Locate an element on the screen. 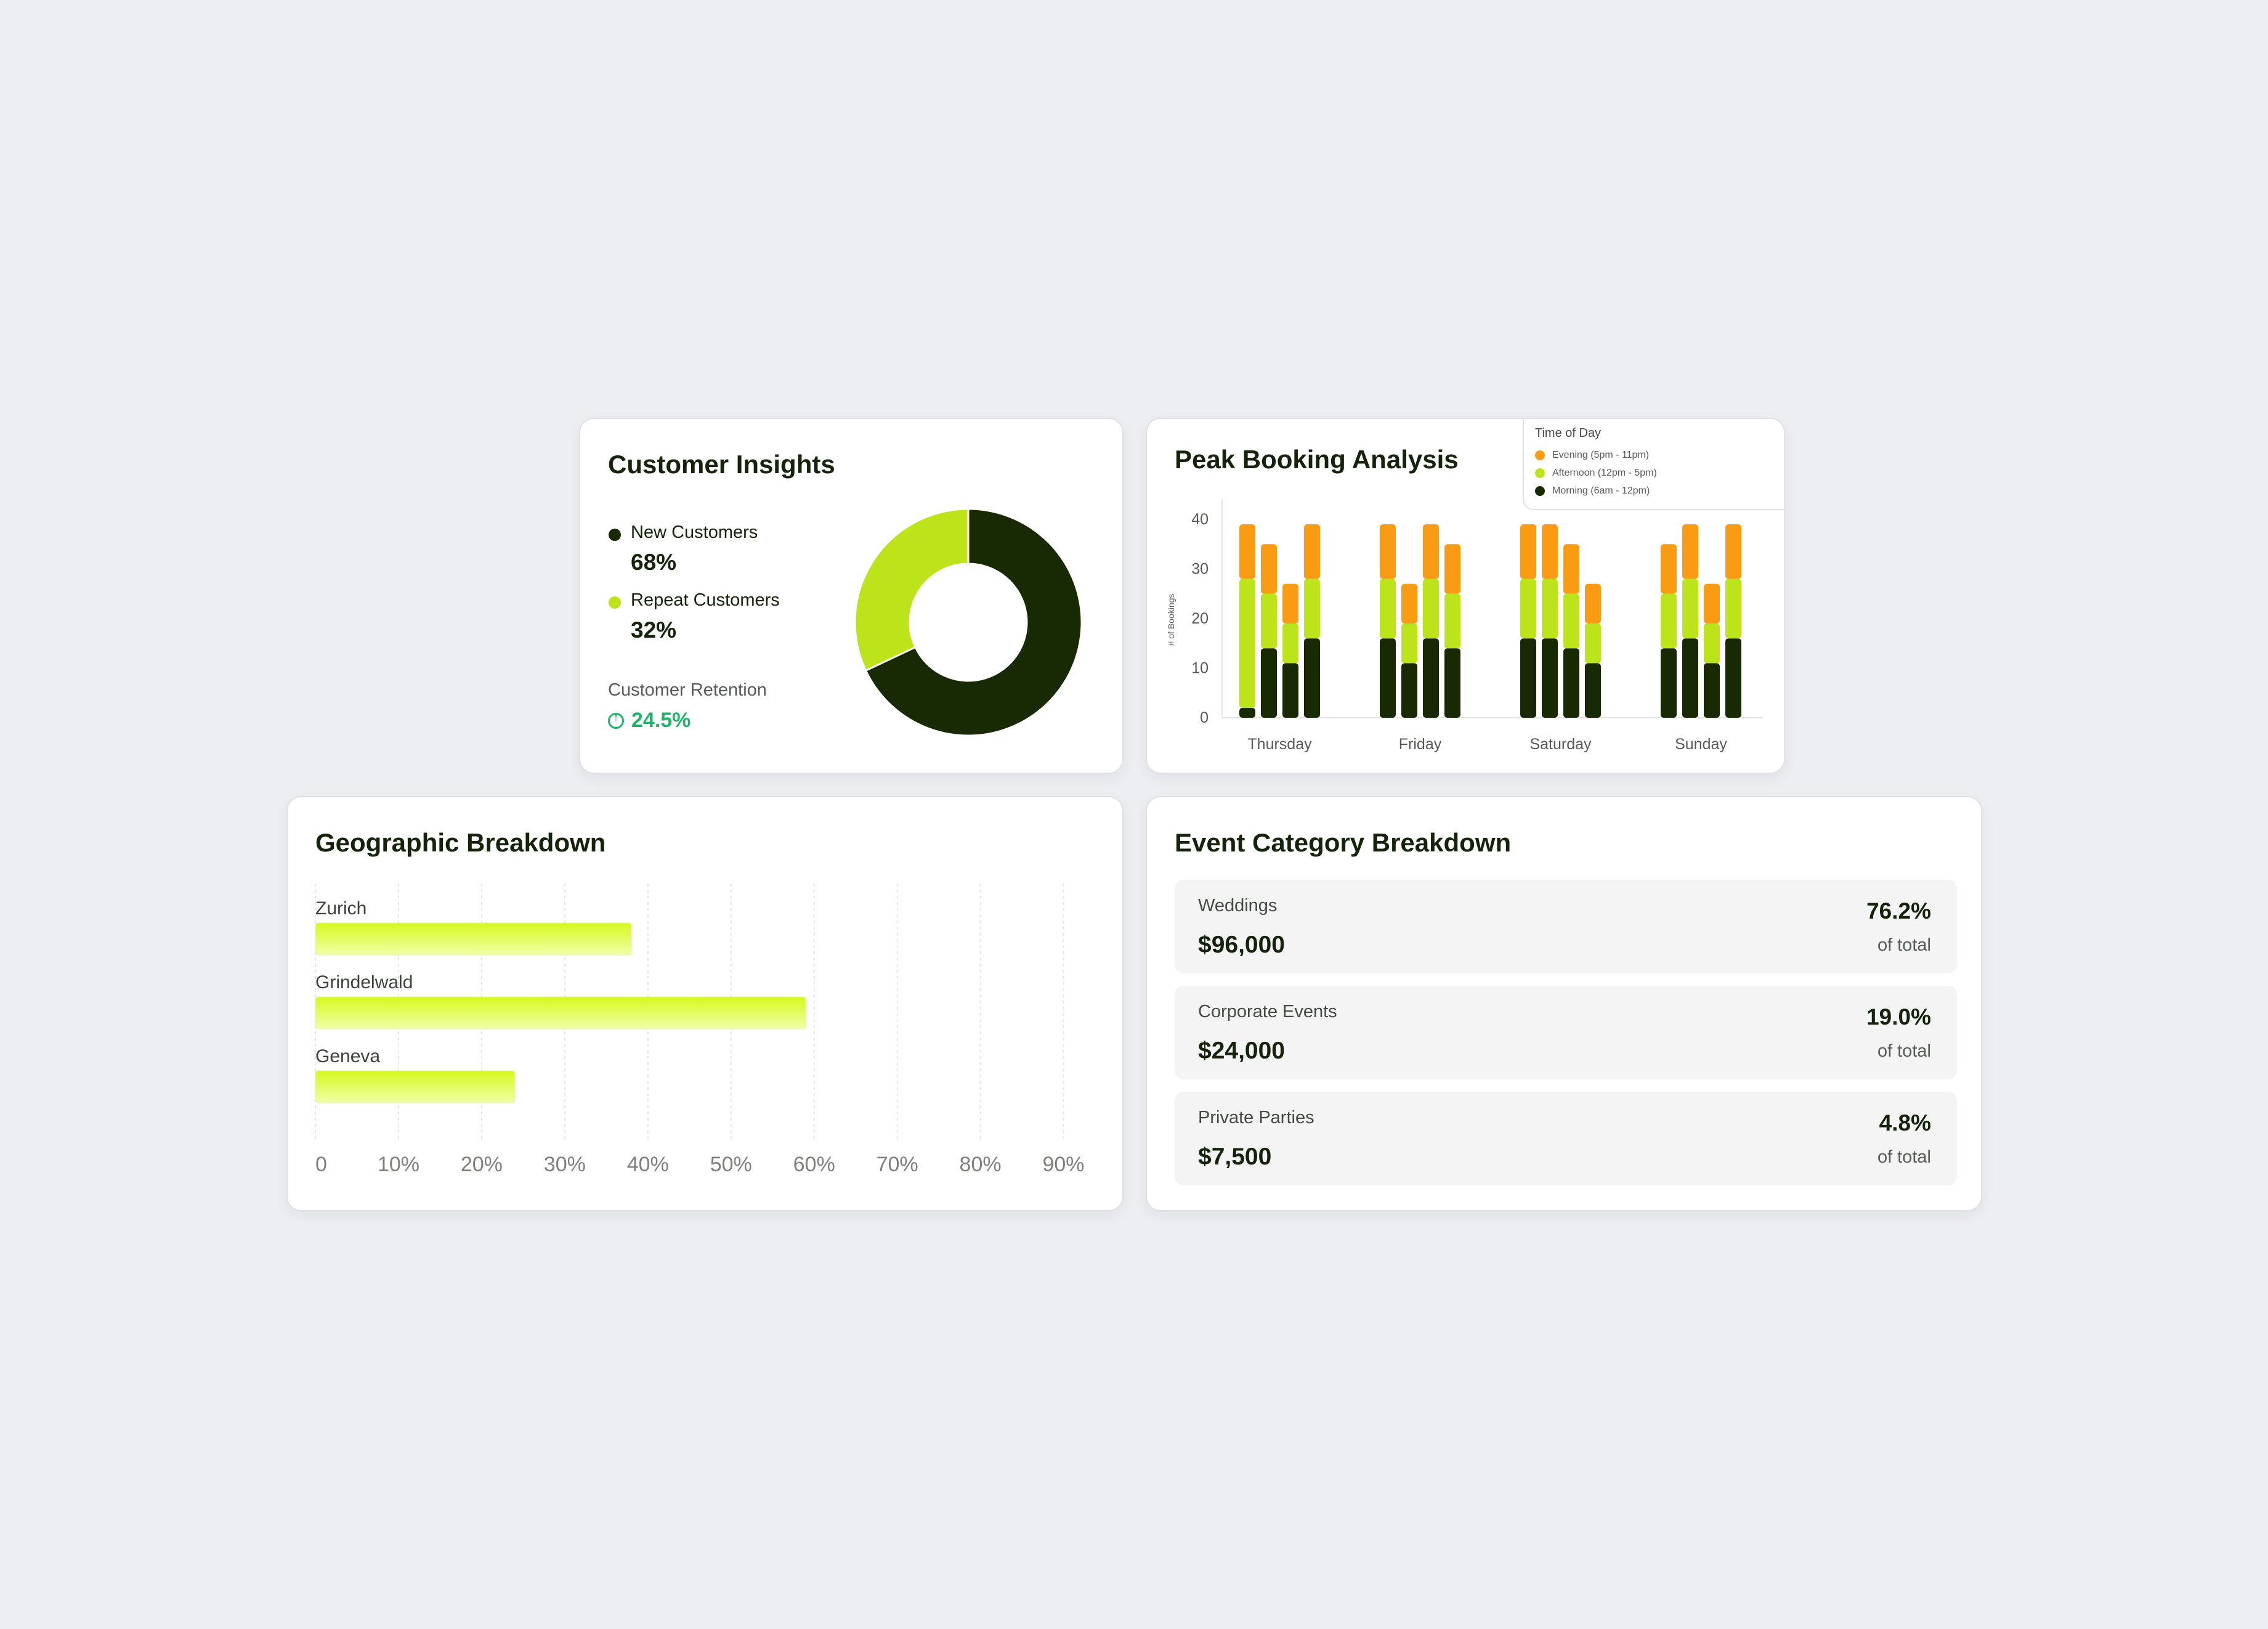 The height and width of the screenshot is (1629, 2268). y-tick-label: 30 is located at coordinates (1200, 569).